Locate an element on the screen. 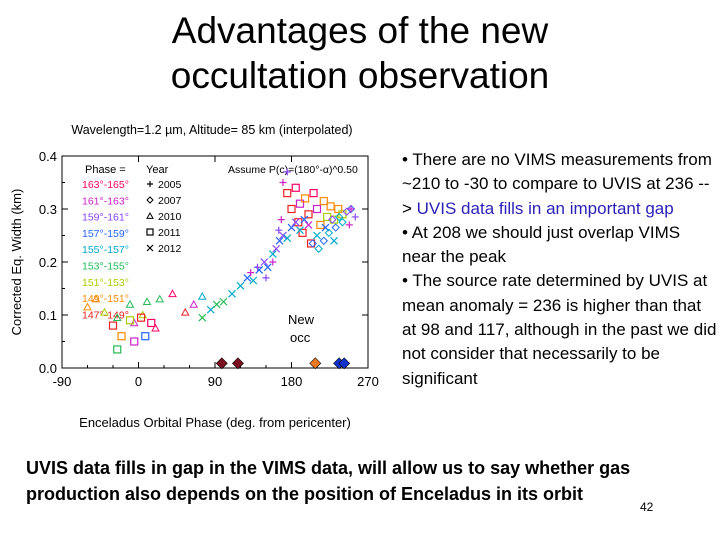 The image size is (720, 540). x-tick-label: 270 is located at coordinates (368, 381).